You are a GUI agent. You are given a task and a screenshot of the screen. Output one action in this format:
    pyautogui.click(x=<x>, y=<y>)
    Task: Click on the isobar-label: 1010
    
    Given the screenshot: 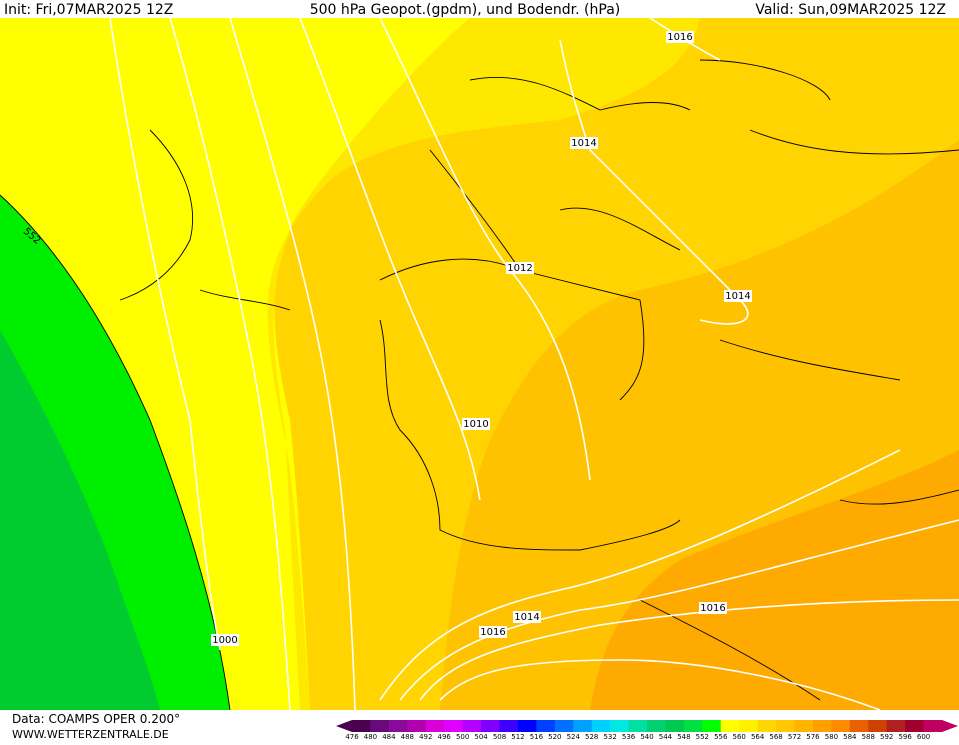 What is the action you would take?
    pyautogui.click(x=475, y=424)
    